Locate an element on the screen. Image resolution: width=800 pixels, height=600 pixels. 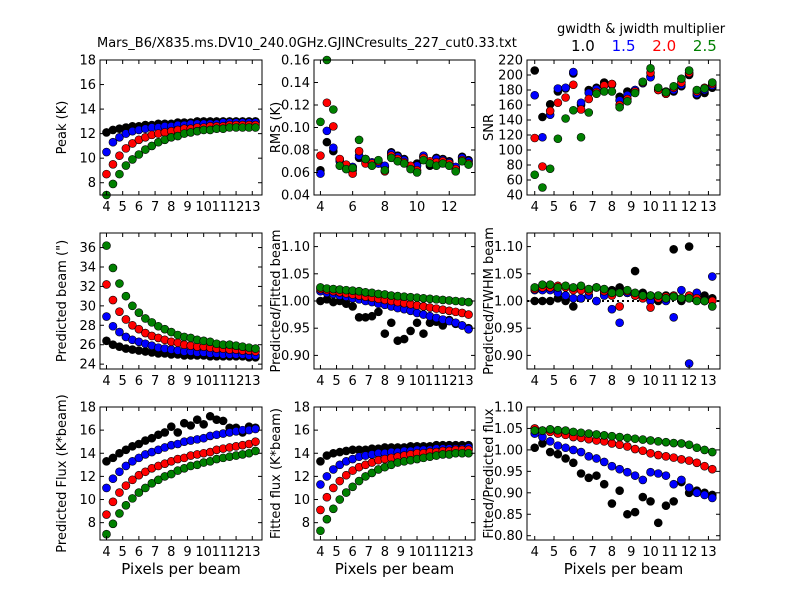
x-tick-label: 13 is located at coordinates (465, 552).